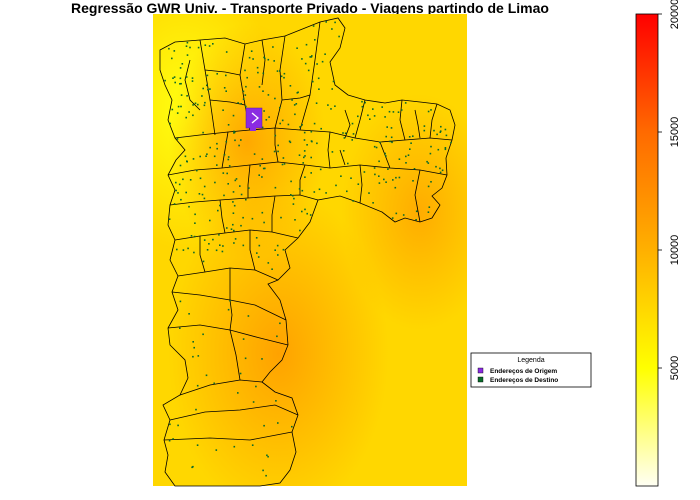 The height and width of the screenshot is (500, 700). I want to click on colorbar-tick-label: 10000, so click(675, 250).